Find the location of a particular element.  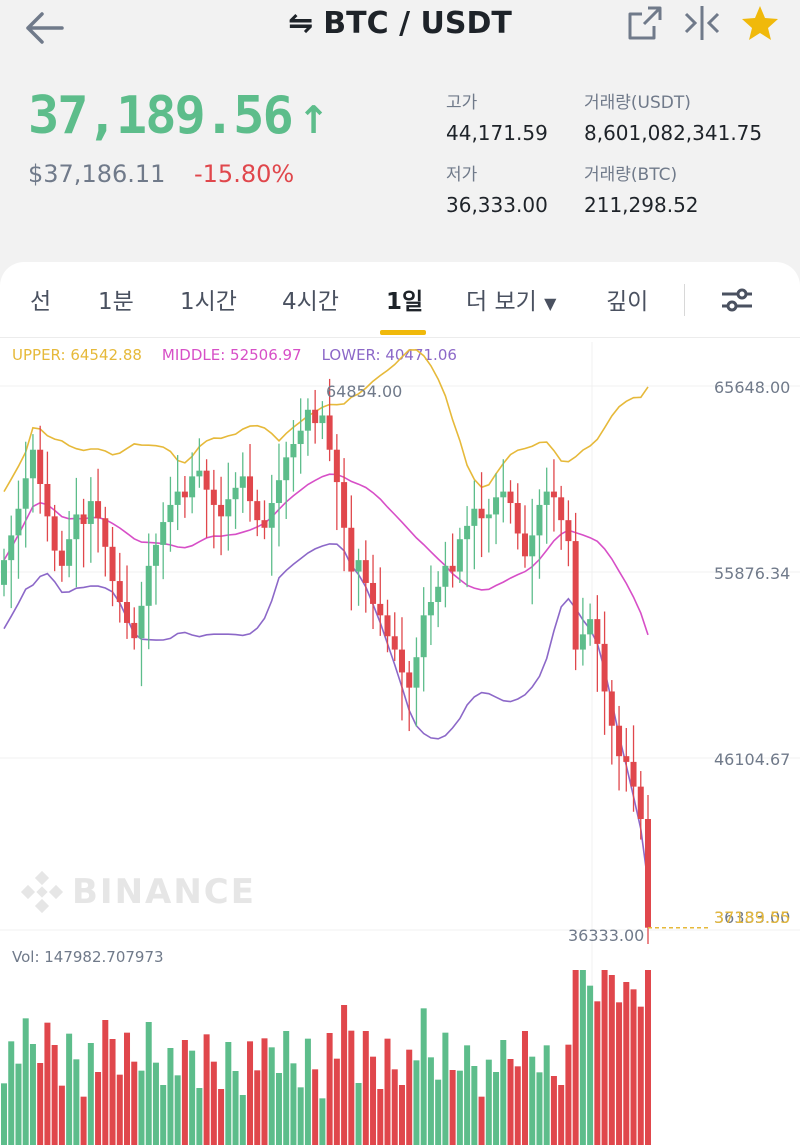

boll-middle: MIDDLE: 52506.97 is located at coordinates (231, 355).